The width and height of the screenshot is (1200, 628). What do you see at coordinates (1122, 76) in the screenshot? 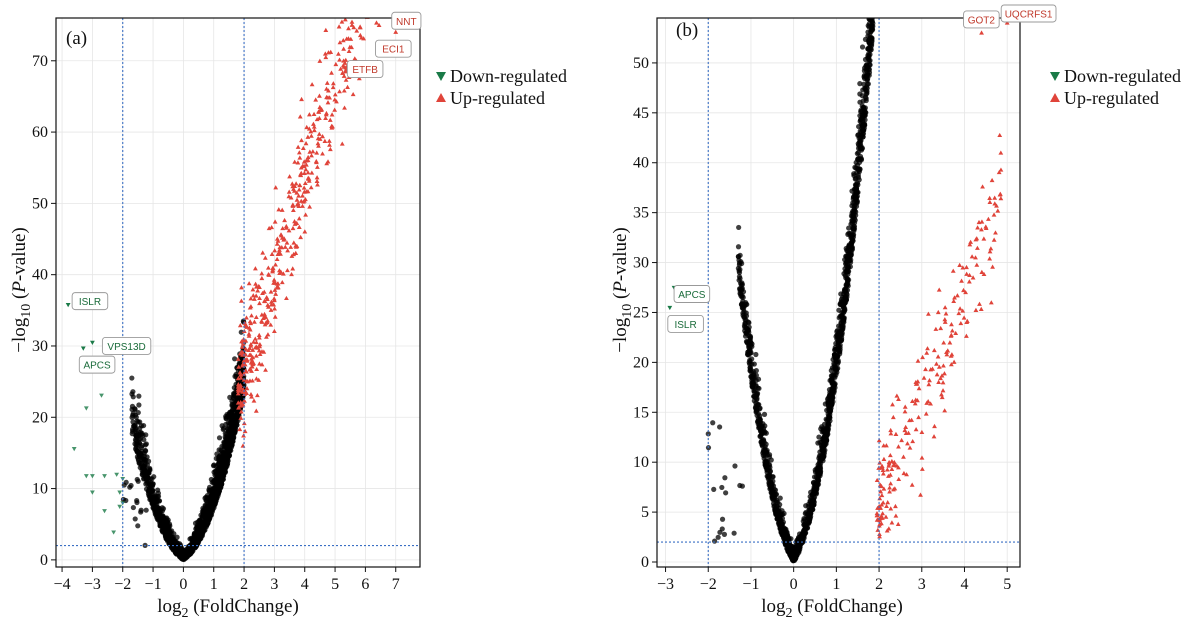
I see `legend-down-label-b: Down-regulated` at bounding box center [1122, 76].